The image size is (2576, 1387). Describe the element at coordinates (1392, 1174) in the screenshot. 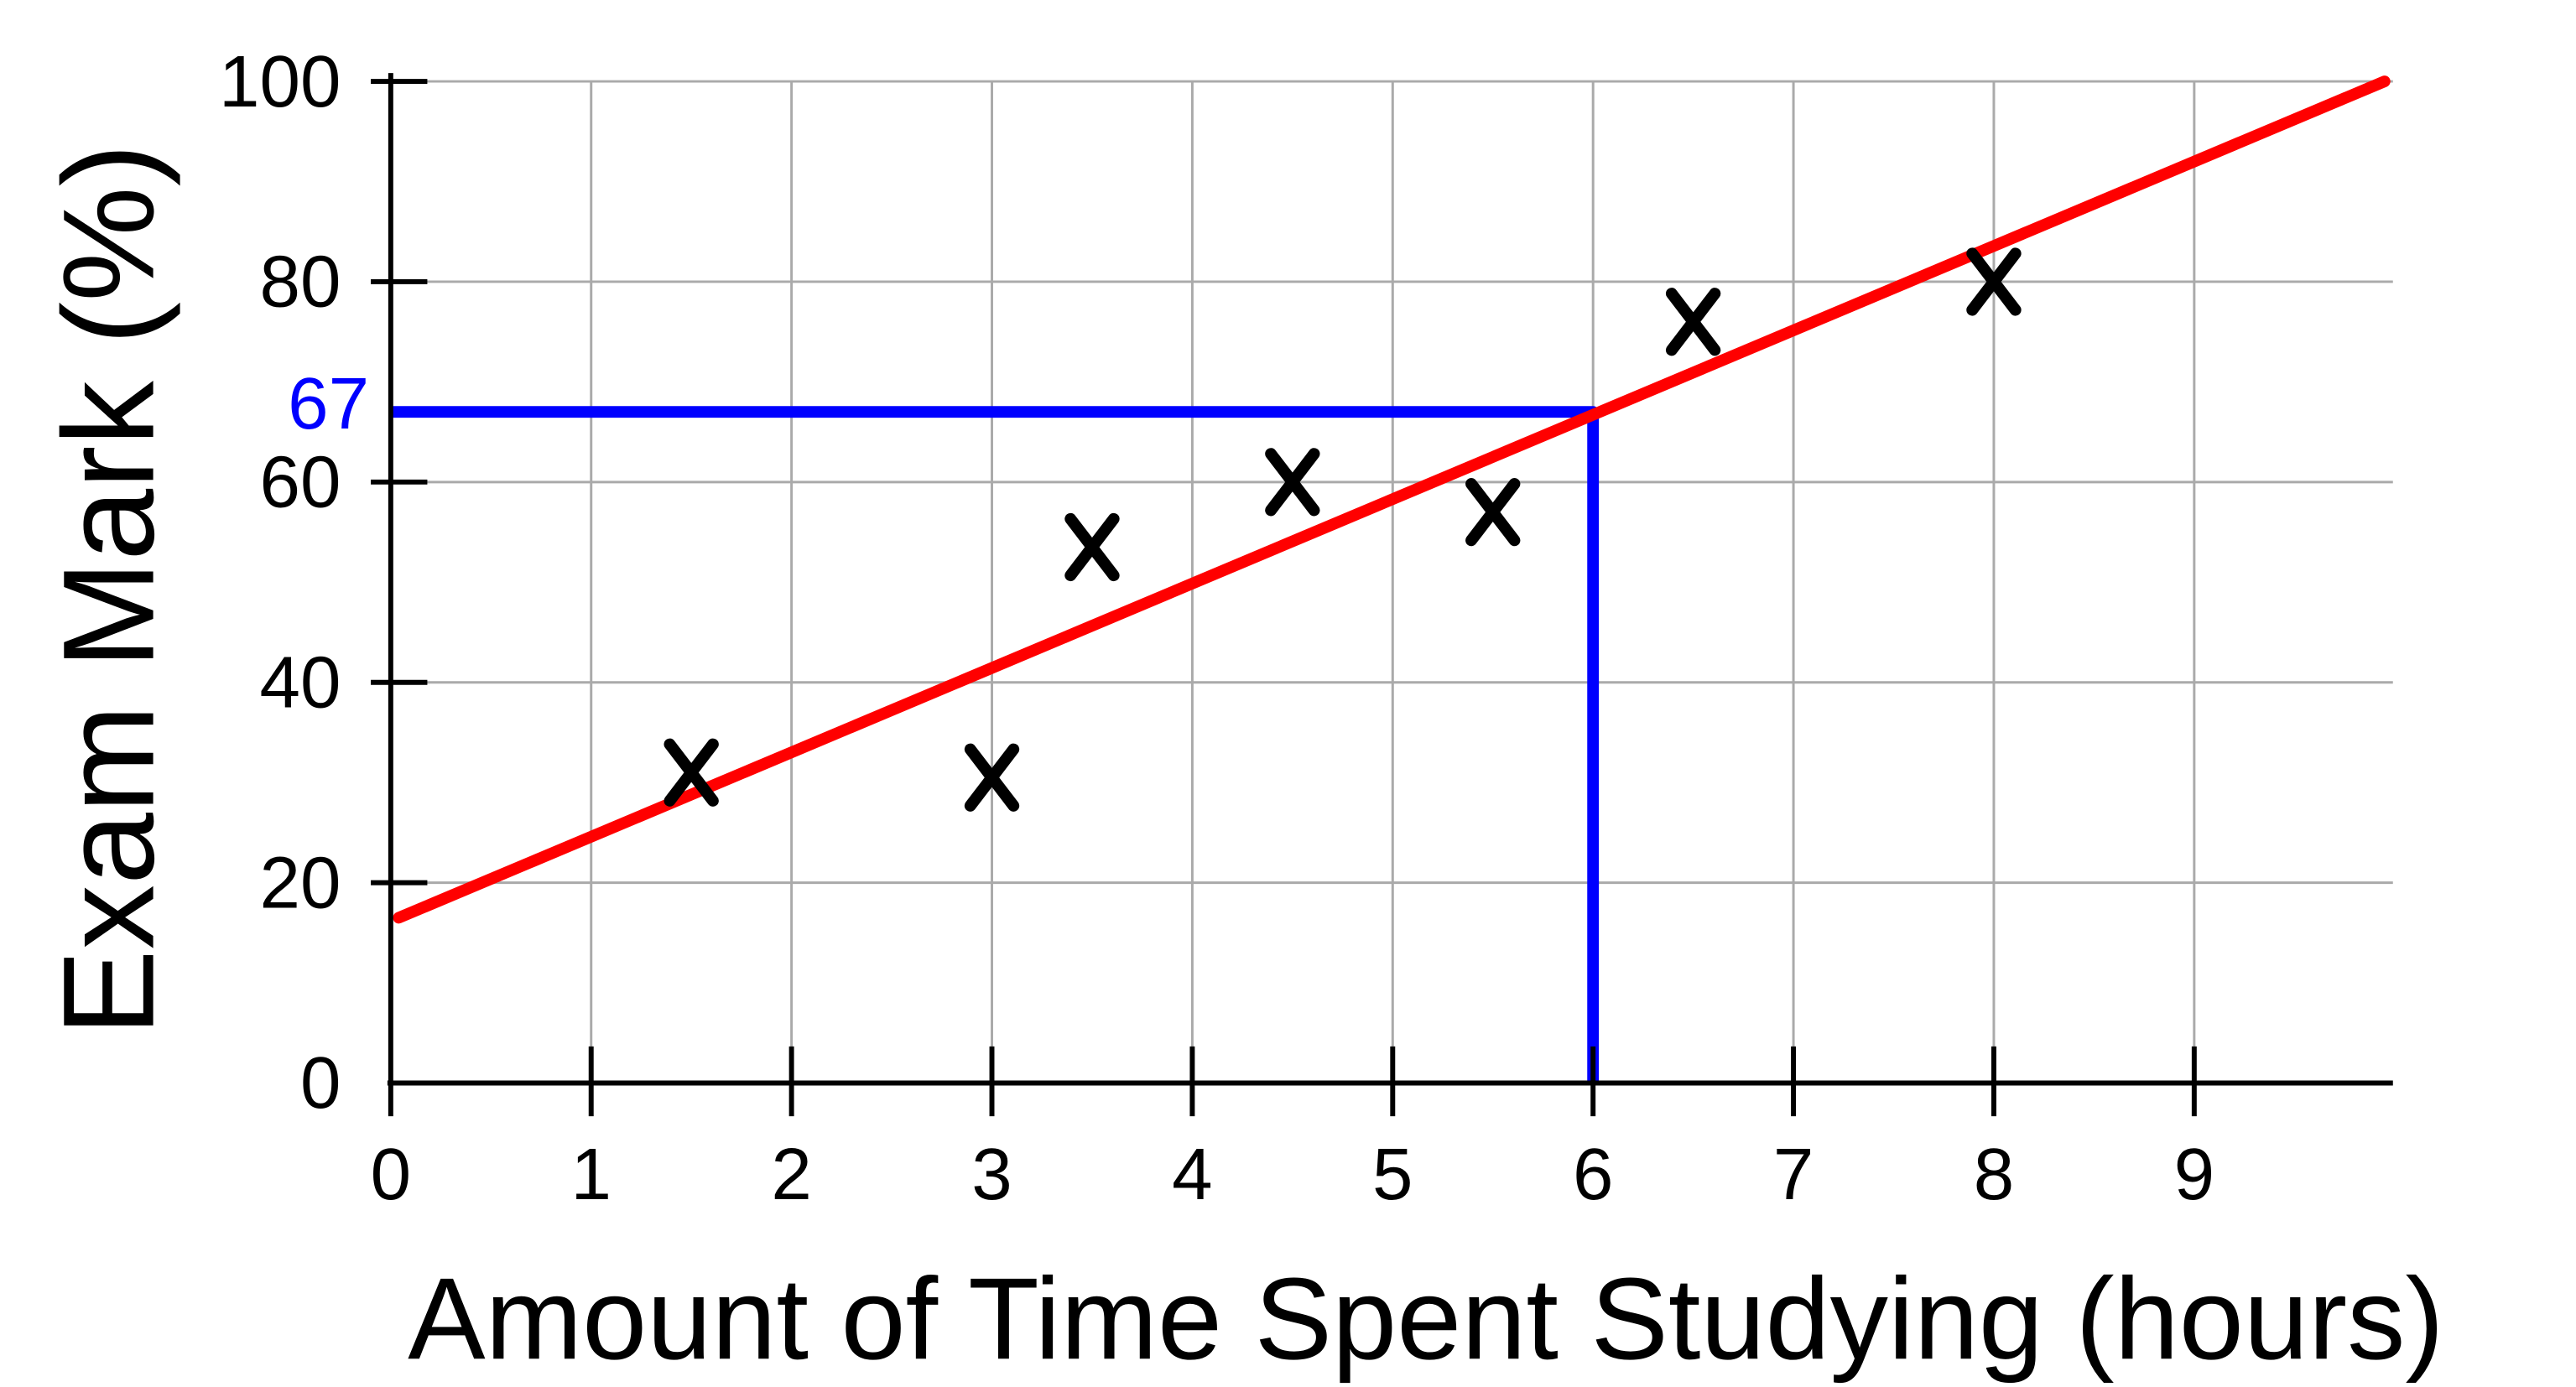

I see `x-tick-label: 5` at that location.